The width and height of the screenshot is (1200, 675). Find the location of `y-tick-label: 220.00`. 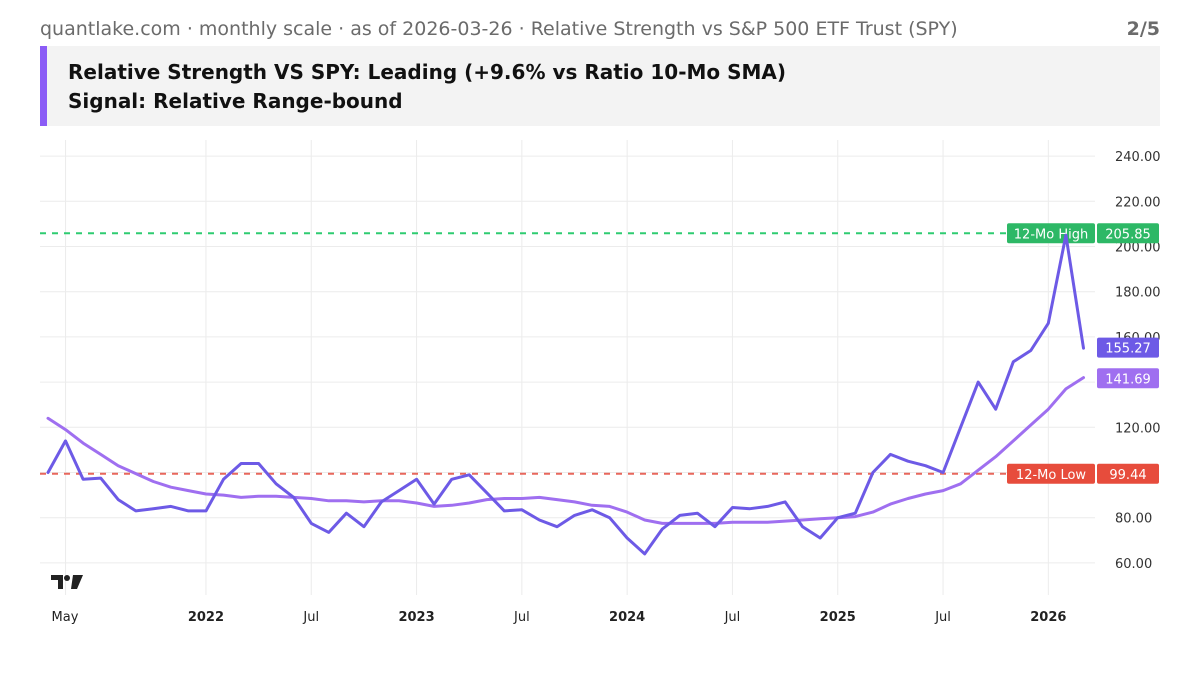

y-tick-label: 220.00 is located at coordinates (1138, 202).